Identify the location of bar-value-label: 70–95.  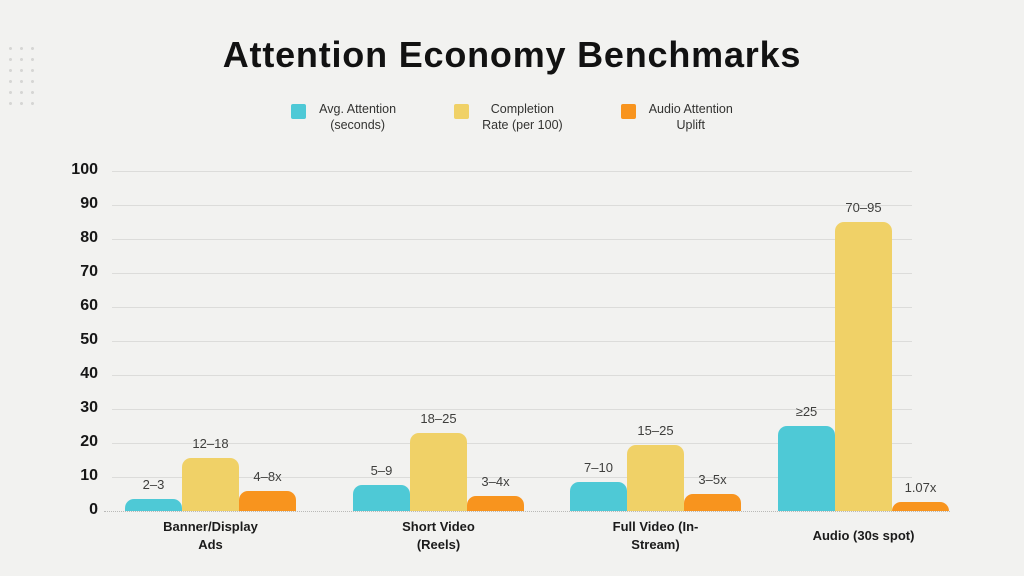
(863, 207).